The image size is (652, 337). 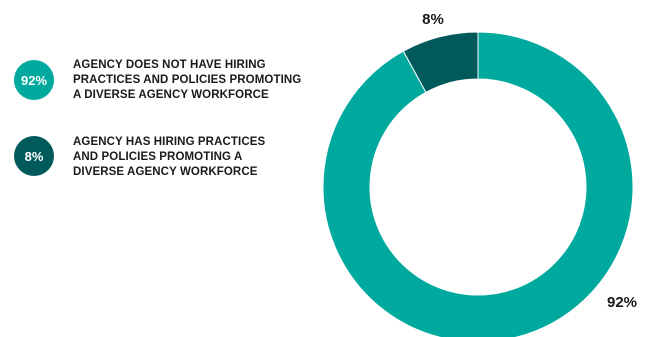 I want to click on data-label-8: 8%, so click(x=433, y=19).